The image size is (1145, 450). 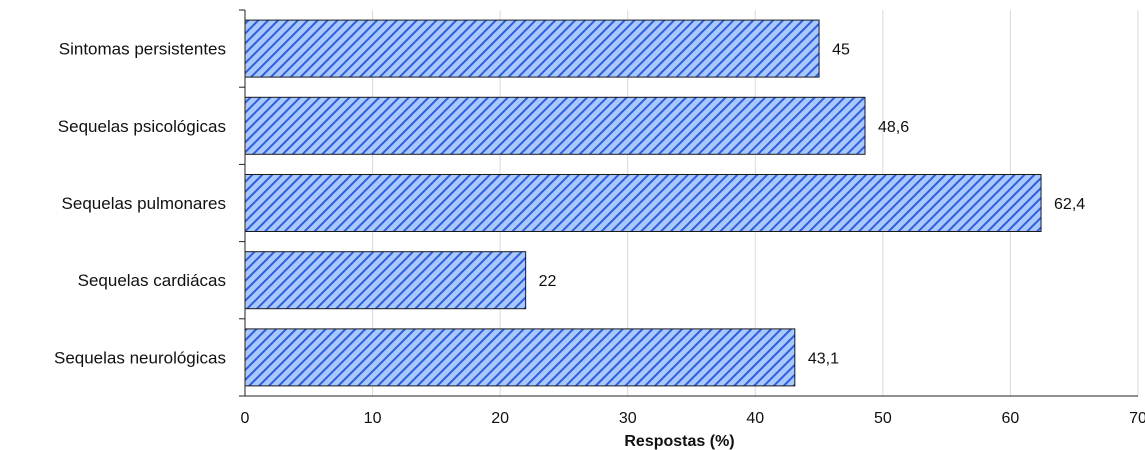 What do you see at coordinates (142, 49) in the screenshot?
I see `category-label: Sintomas persistentes` at bounding box center [142, 49].